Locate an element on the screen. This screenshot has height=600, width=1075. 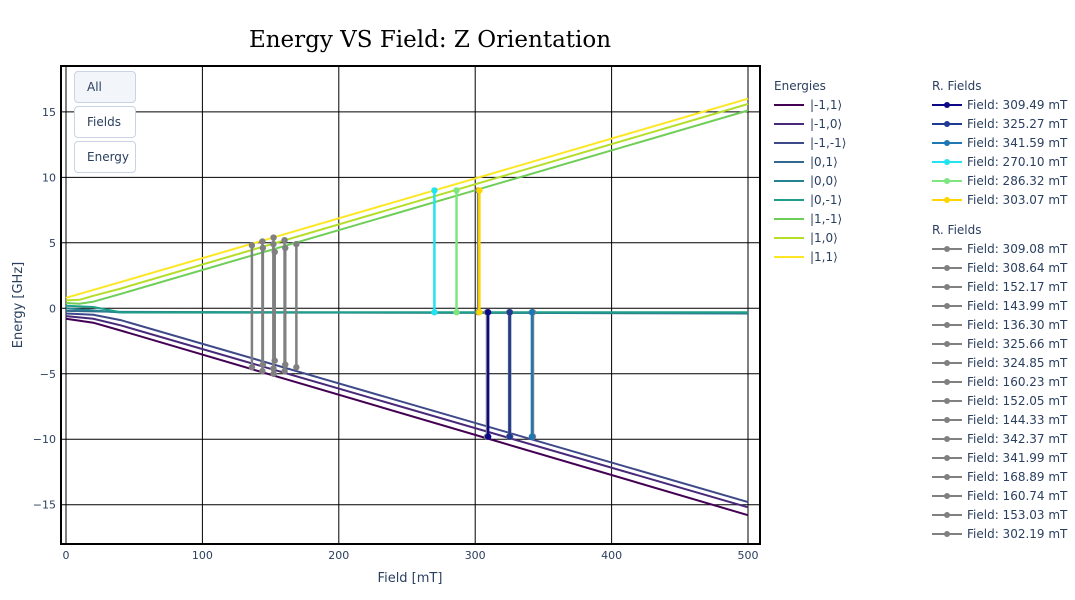
legend-label: Field: 153.03 mT is located at coordinates (1017, 515).